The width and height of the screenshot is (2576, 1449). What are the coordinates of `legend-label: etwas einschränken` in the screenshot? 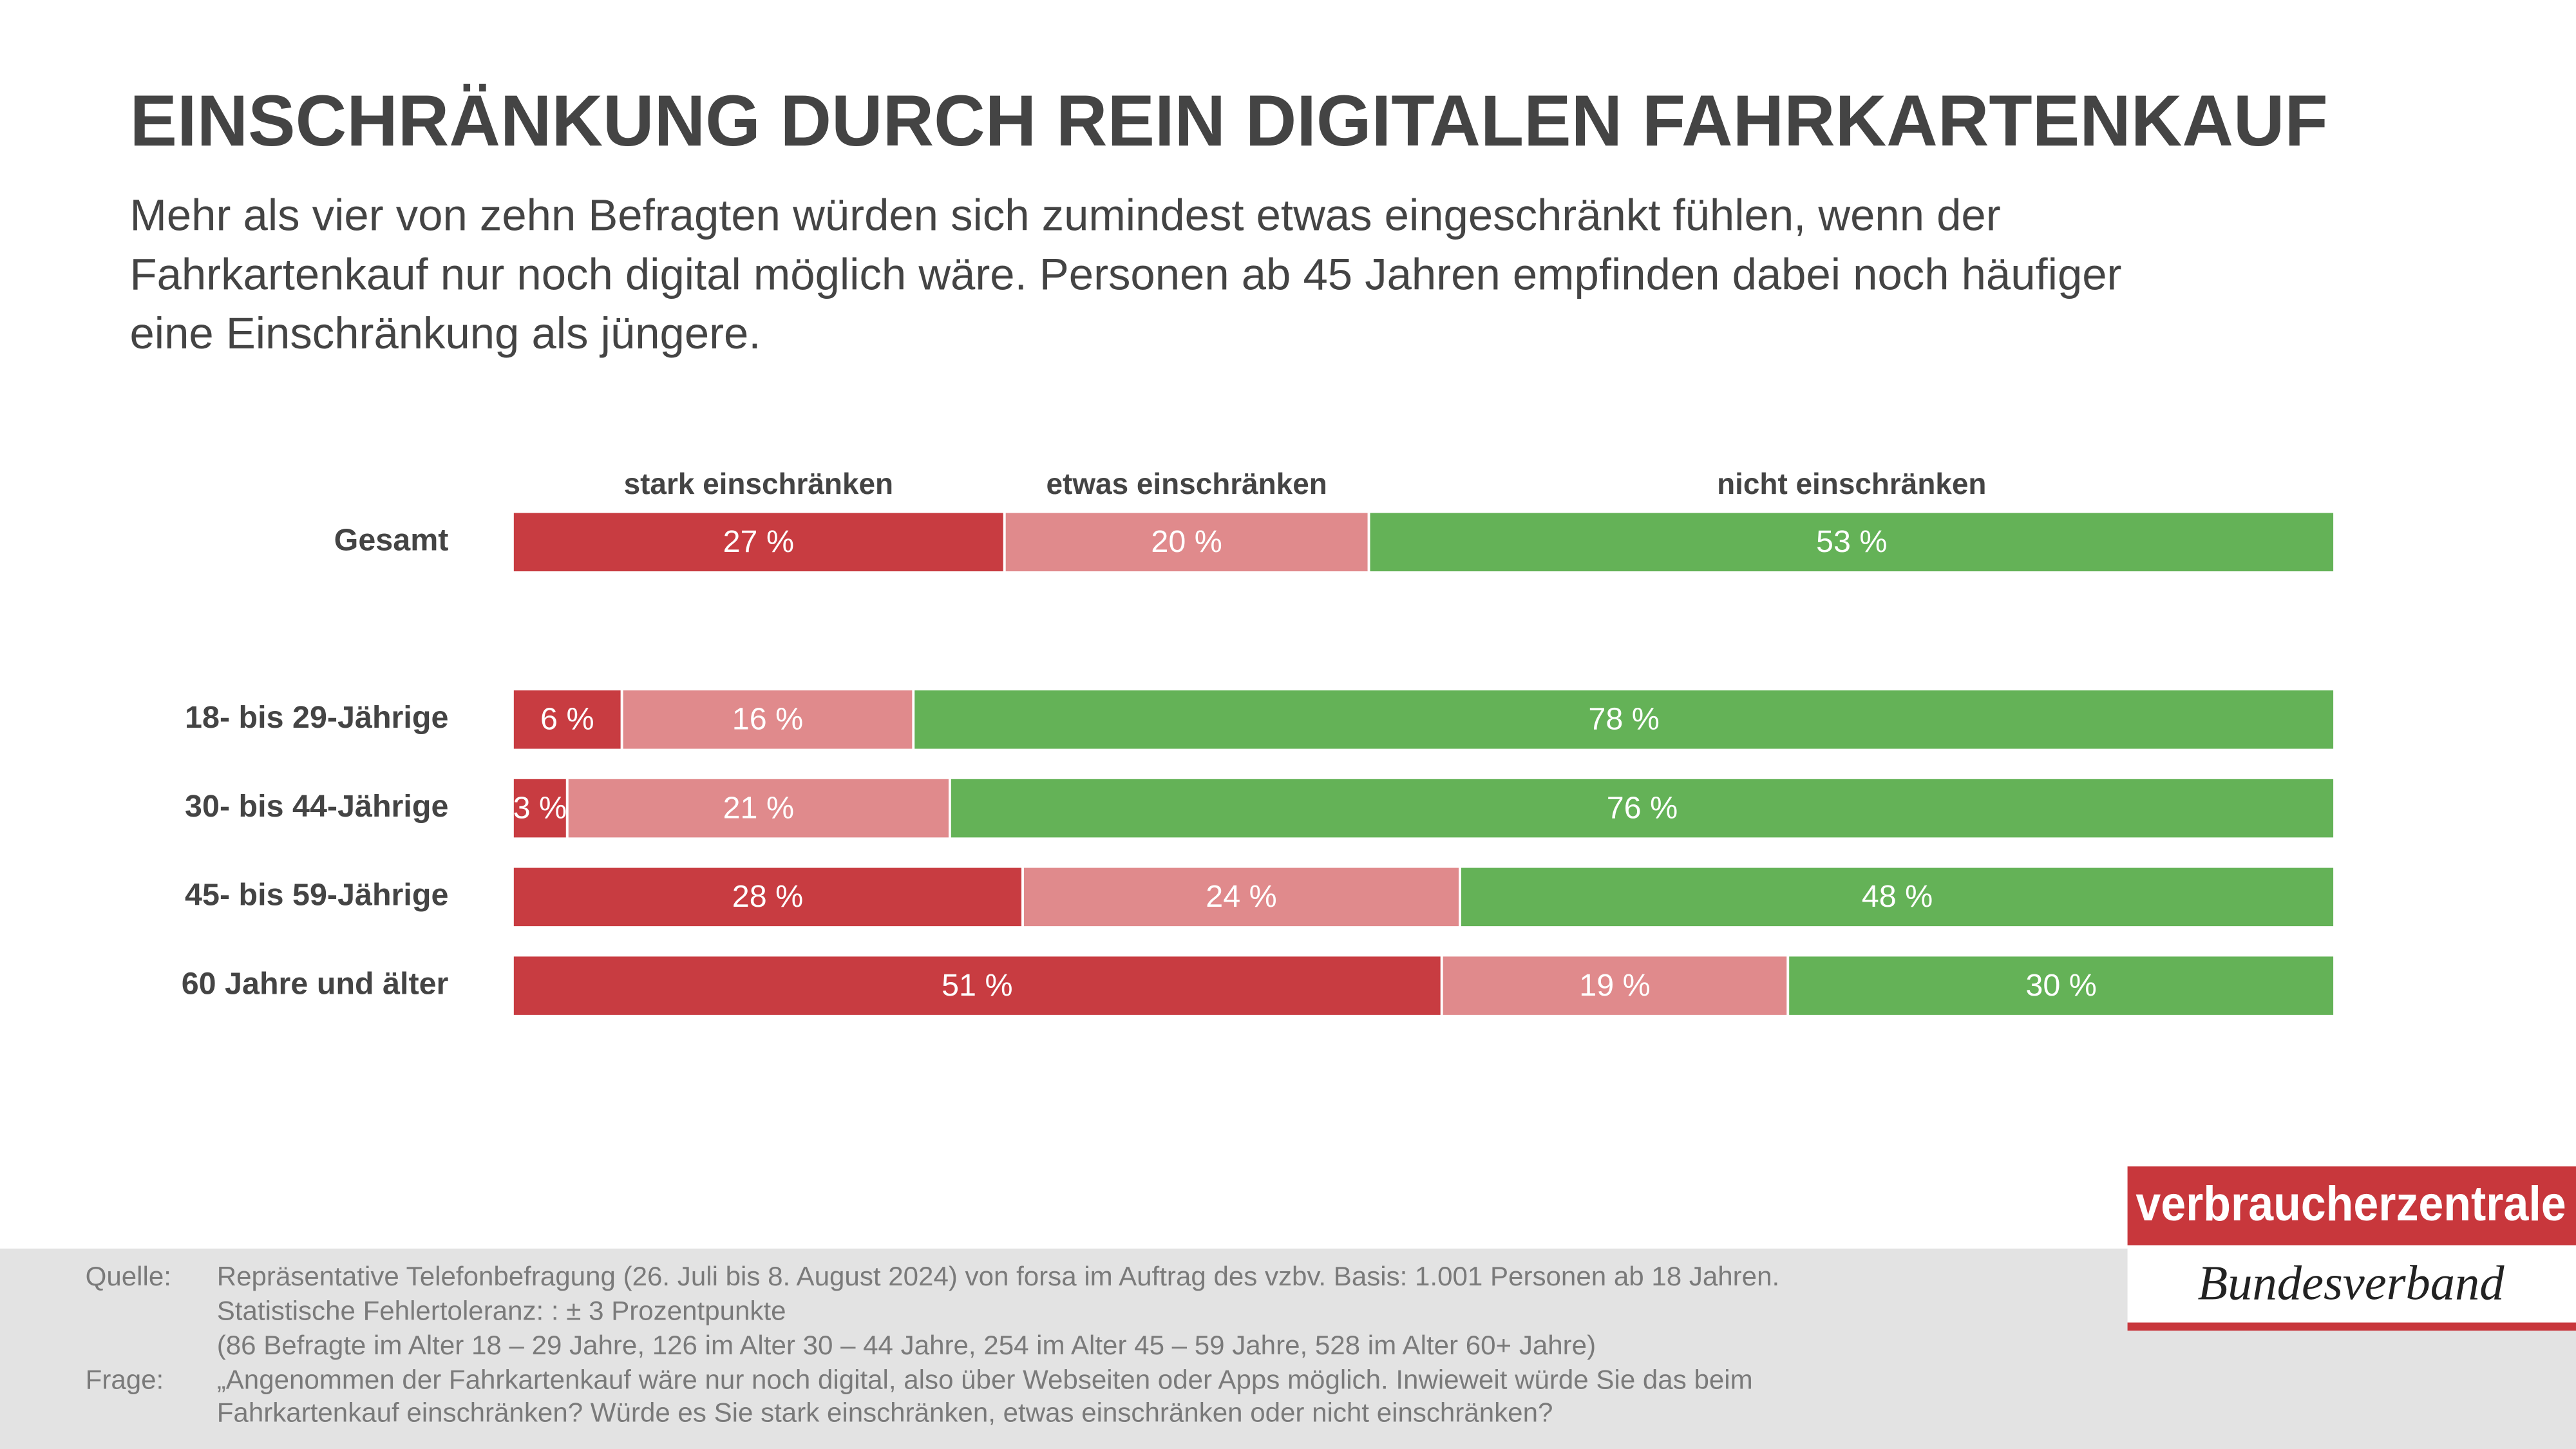 It's located at (1187, 483).